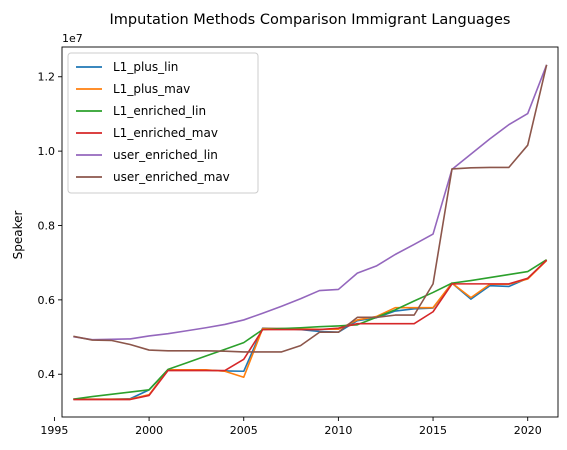  I want to click on x-tick-label: 2000, so click(149, 430).